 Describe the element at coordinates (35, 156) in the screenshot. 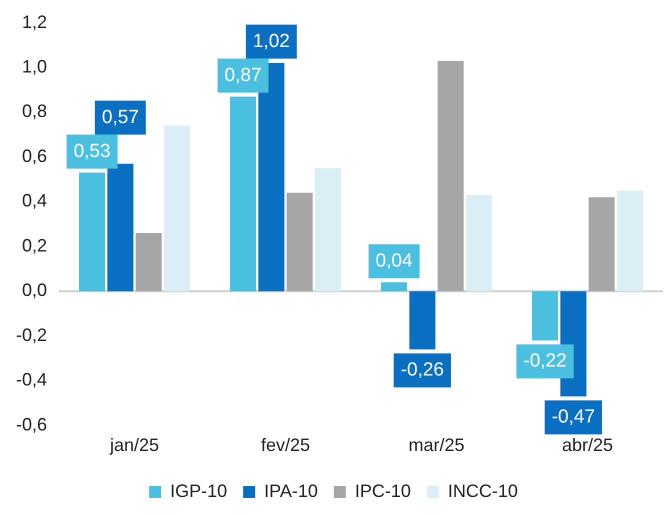

I see `y-tick-label: 0,6` at that location.